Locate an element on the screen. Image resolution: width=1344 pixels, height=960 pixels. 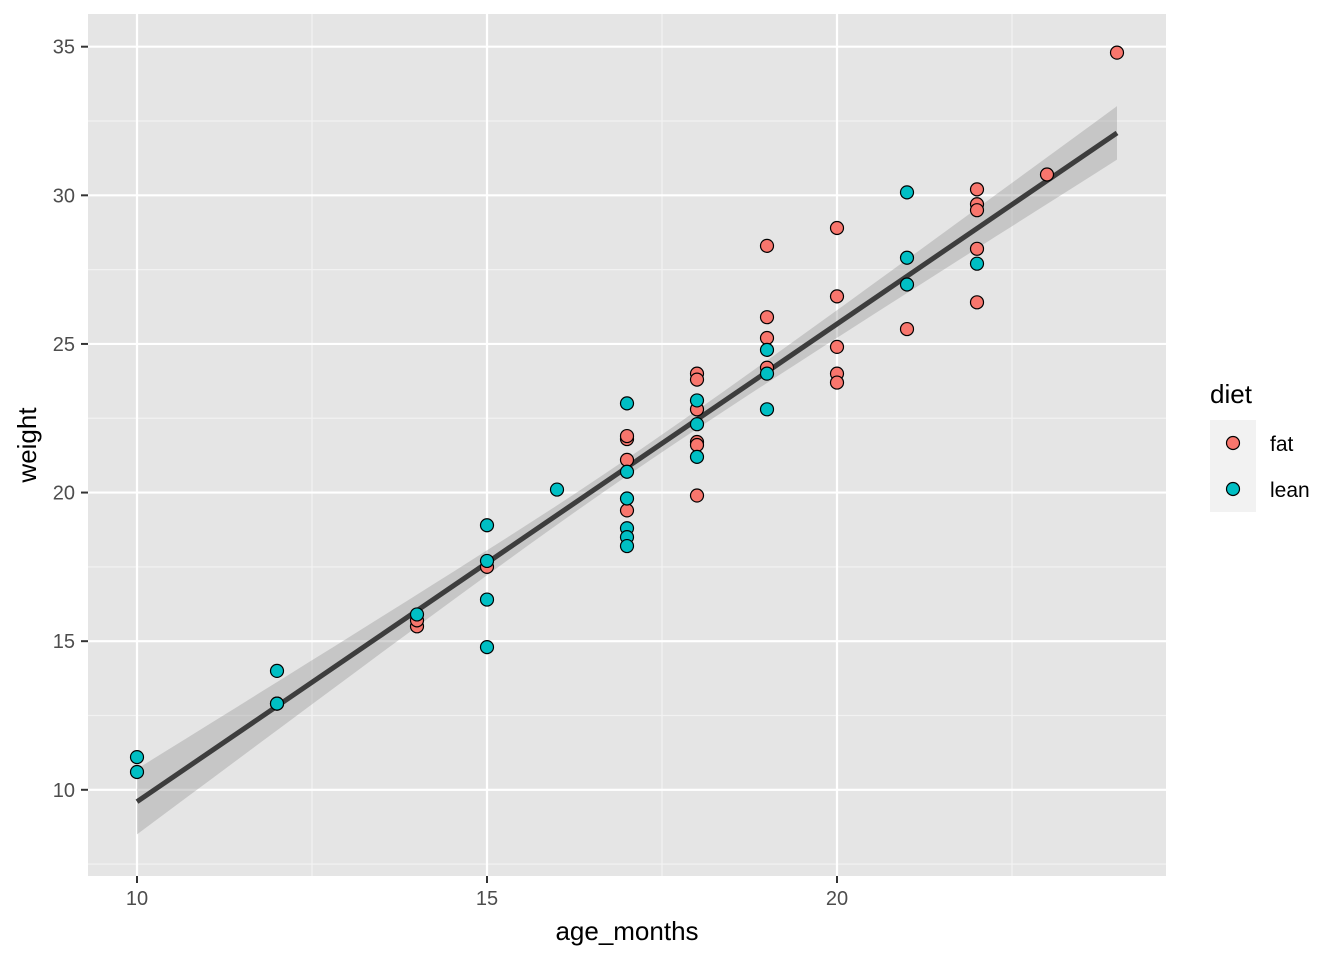
x-tick-label-20: 20 is located at coordinates (837, 899).